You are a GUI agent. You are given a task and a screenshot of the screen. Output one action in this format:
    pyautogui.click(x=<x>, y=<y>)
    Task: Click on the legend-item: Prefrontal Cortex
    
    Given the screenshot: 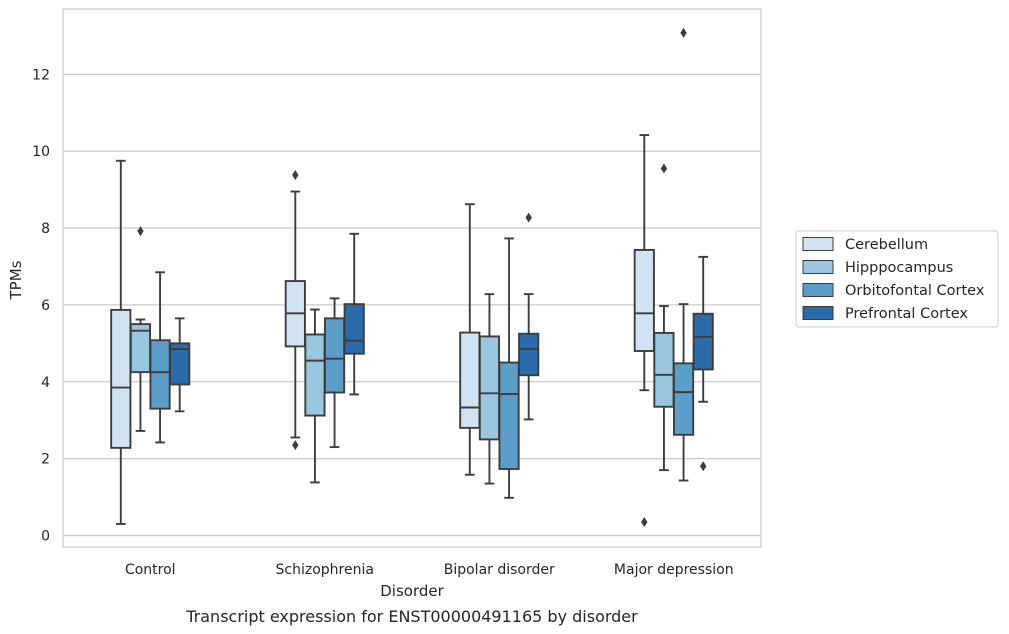 What is the action you would take?
    pyautogui.click(x=885, y=314)
    